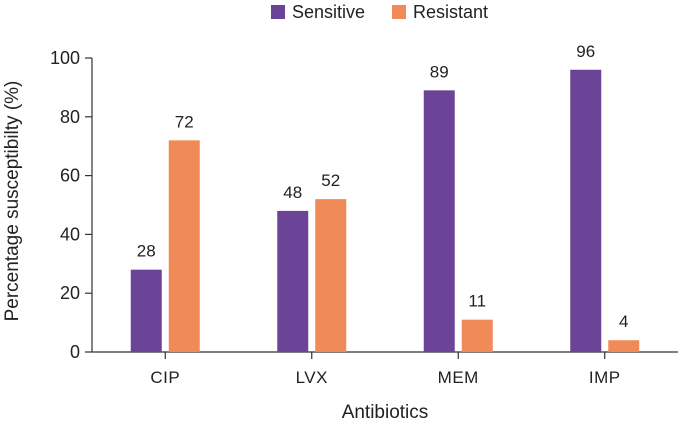  What do you see at coordinates (70, 293) in the screenshot?
I see `y-tick-label: 20` at bounding box center [70, 293].